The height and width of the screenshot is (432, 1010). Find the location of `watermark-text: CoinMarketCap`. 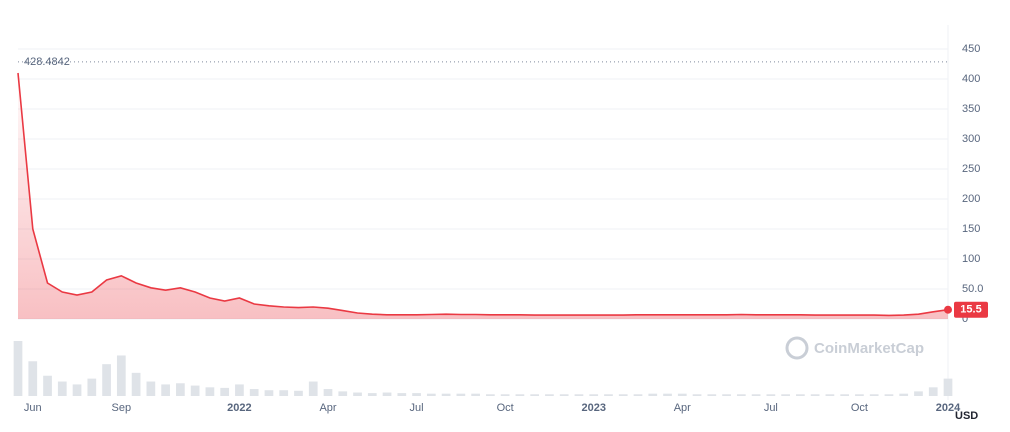

watermark-text: CoinMarketCap is located at coordinates (869, 348).